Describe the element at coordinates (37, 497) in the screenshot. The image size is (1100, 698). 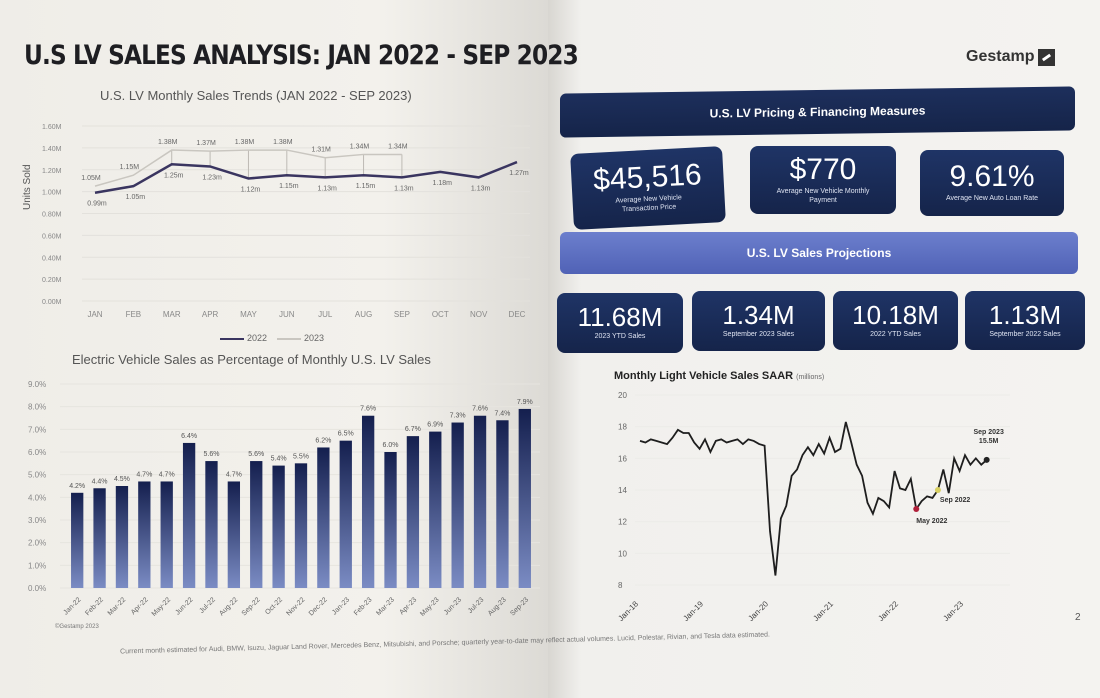
I see `y-tick-label: 4.0%` at that location.